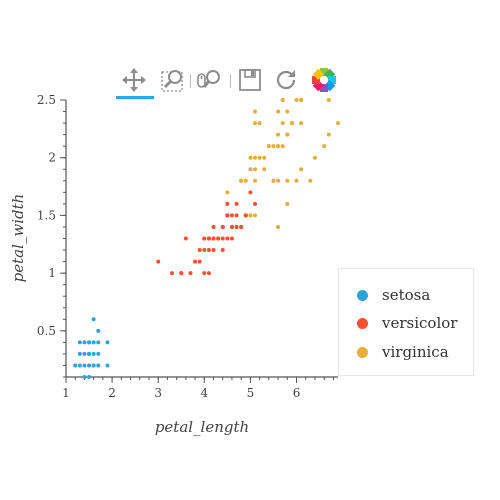  Describe the element at coordinates (52, 158) in the screenshot. I see `y-tick-label: 2` at that location.